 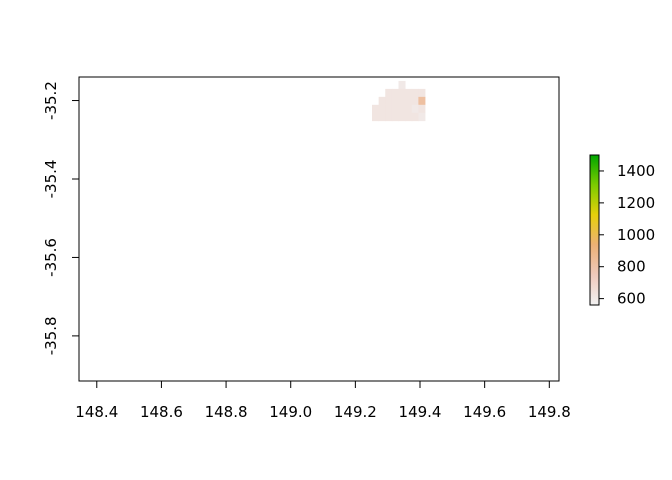 What do you see at coordinates (51, 257) in the screenshot?
I see `y-tick-label: -35.6` at bounding box center [51, 257].